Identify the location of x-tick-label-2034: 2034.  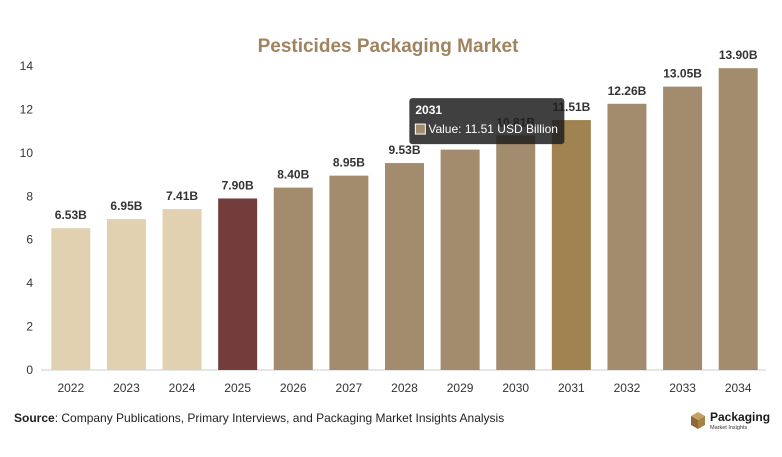
(738, 388).